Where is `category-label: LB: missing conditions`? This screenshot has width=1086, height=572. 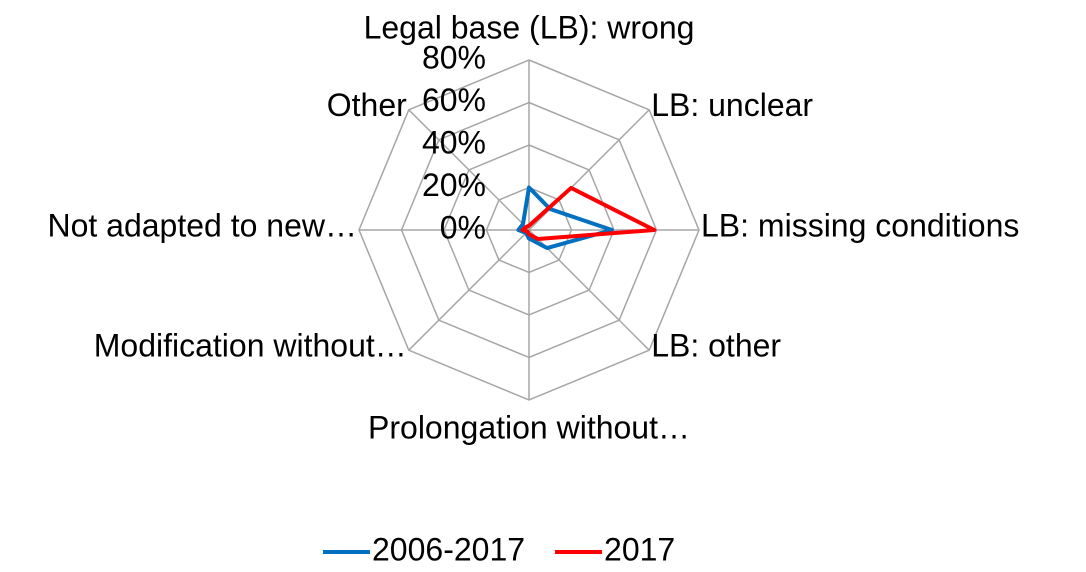
category-label: LB: missing conditions is located at coordinates (860, 225).